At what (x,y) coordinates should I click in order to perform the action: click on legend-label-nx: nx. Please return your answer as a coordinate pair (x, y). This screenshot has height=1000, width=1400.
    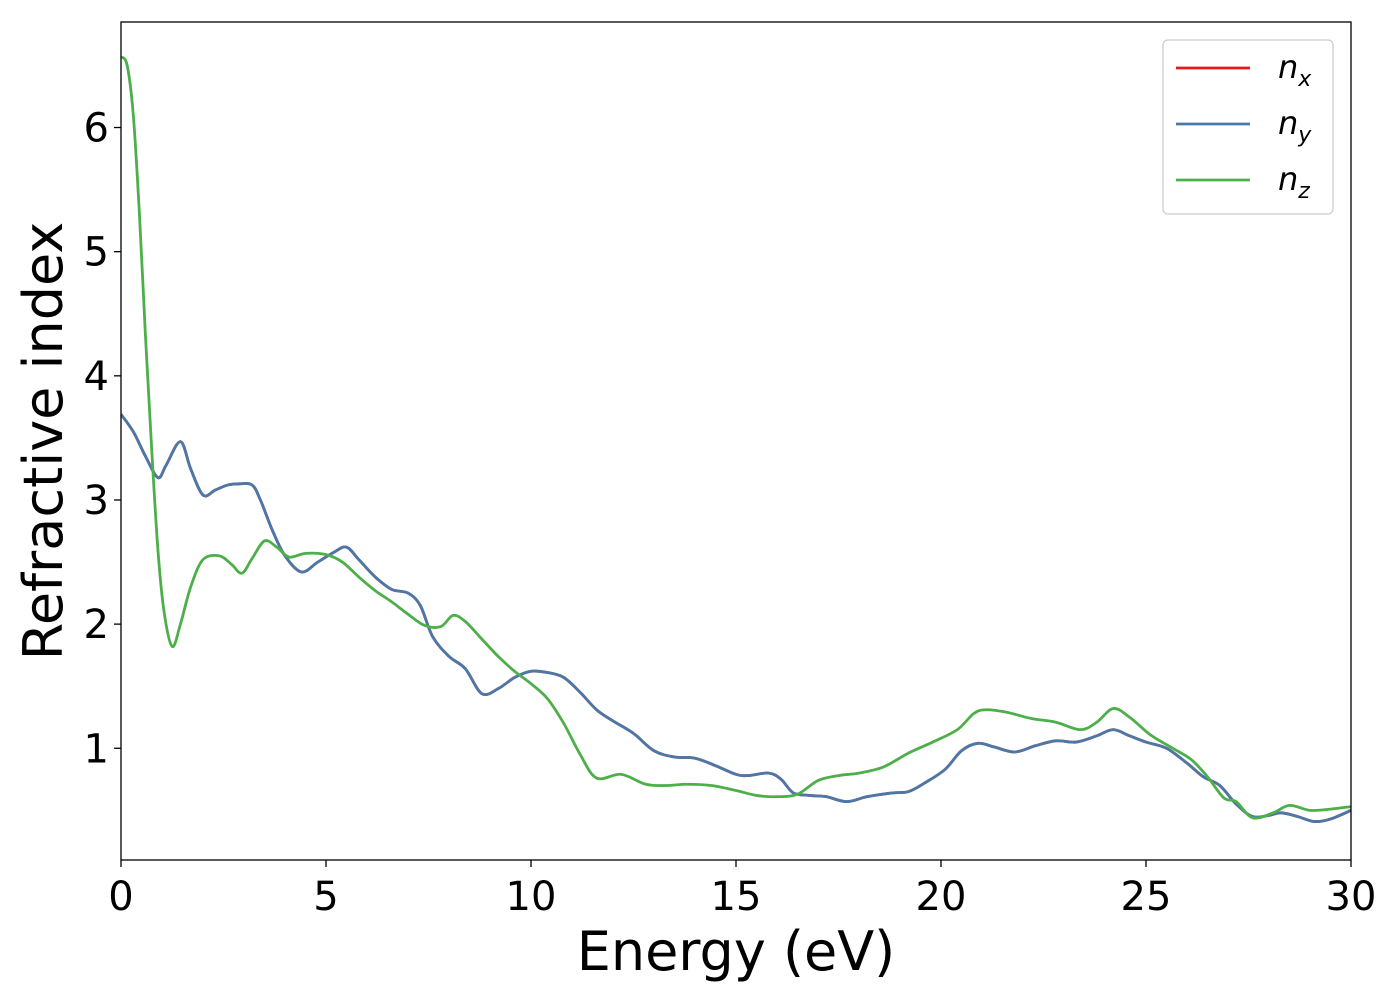
    Looking at the image, I should click on (1295, 70).